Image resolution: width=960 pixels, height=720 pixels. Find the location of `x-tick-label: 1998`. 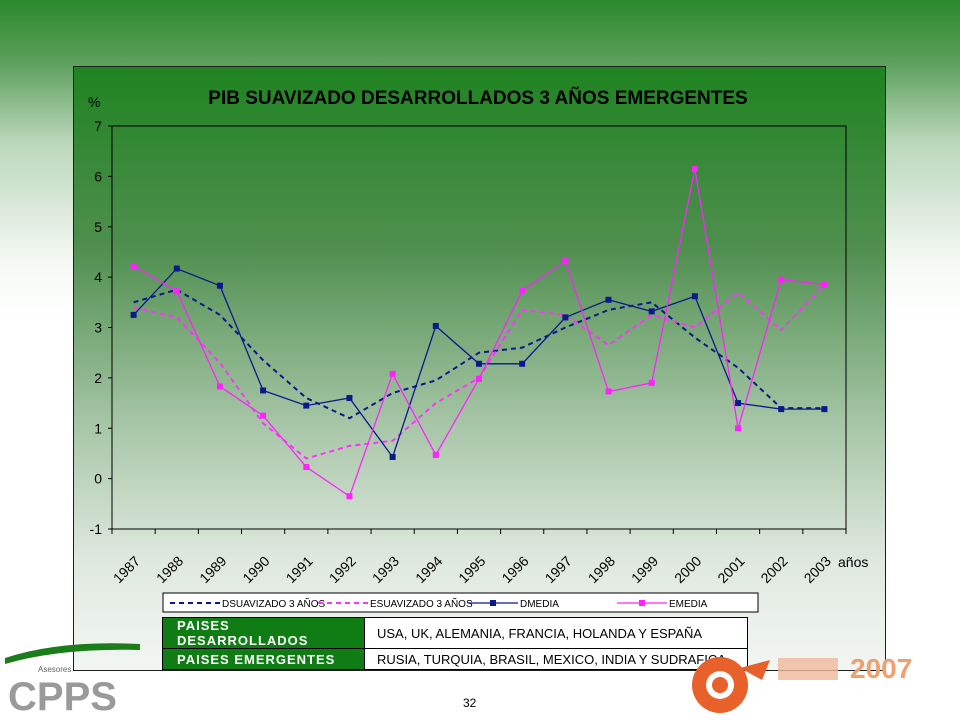

x-tick-label: 1998 is located at coordinates (601, 569).